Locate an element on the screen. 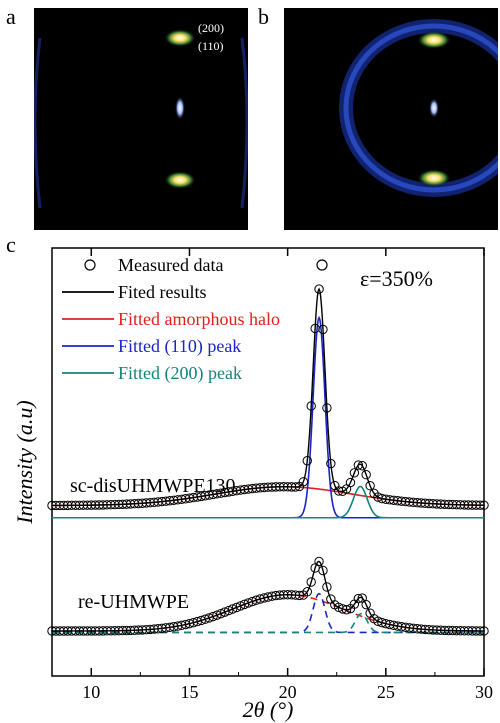  y-axis-label: Intensity (a.u) is located at coordinates (24, 462).